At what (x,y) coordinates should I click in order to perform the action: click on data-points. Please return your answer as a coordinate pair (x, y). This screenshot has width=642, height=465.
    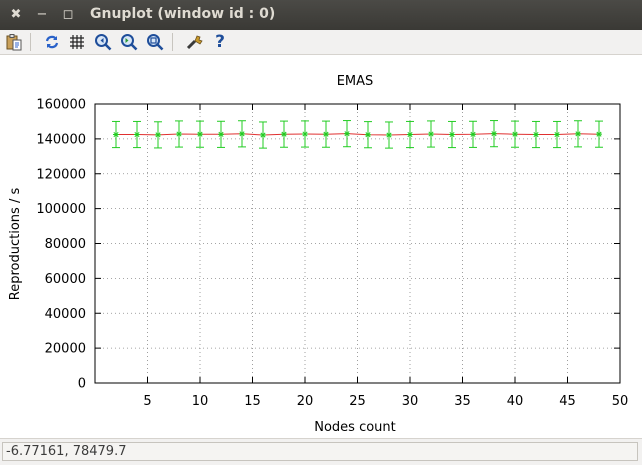
    Looking at the image, I should click on (357, 134).